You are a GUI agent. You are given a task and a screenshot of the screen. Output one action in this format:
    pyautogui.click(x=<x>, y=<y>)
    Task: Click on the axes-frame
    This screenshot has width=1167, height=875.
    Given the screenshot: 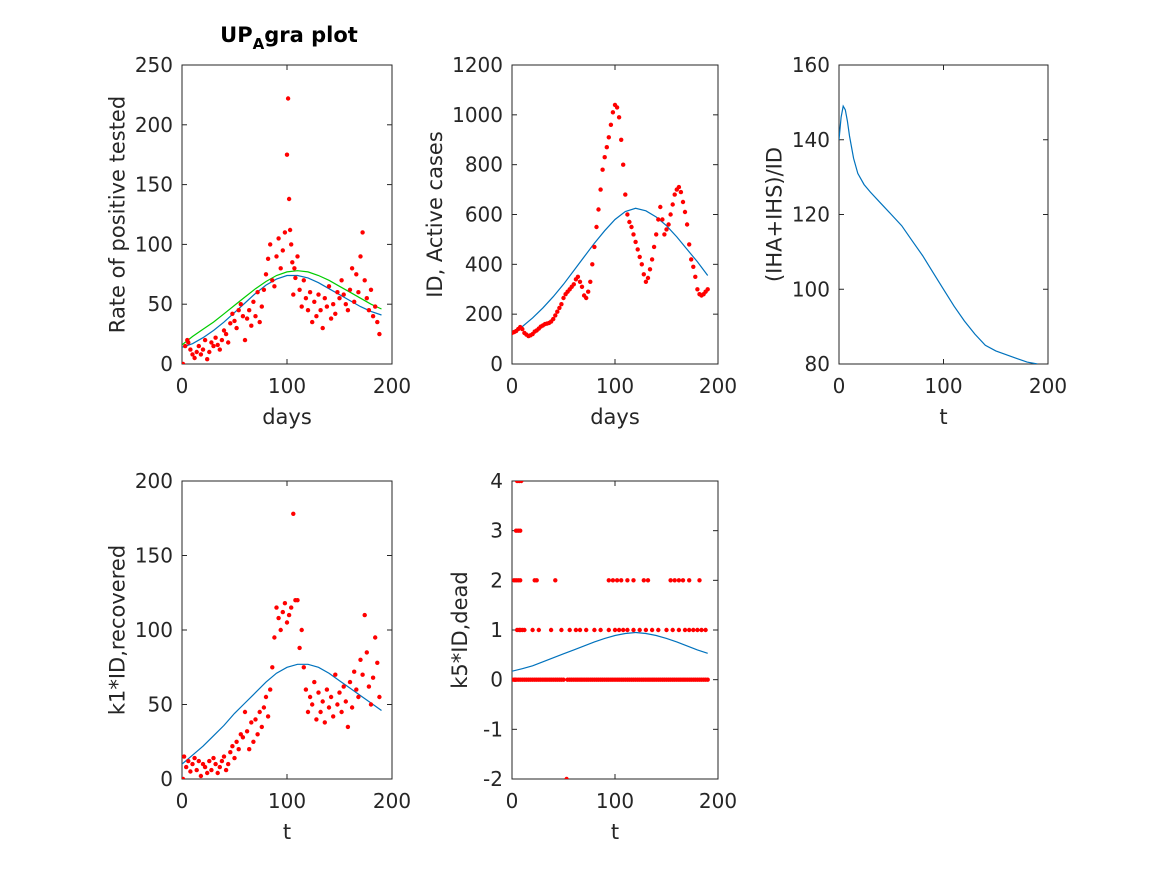 What is the action you would take?
    pyautogui.click(x=615, y=214)
    